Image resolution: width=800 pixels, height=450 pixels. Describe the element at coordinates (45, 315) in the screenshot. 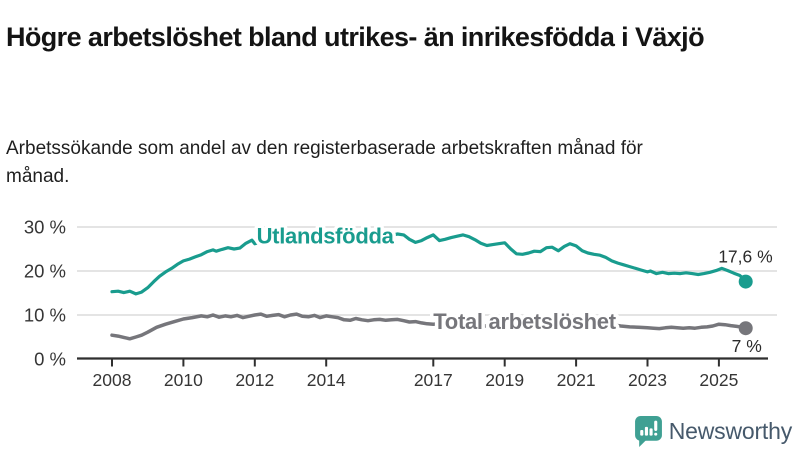

I see `y-tick-label: 10 %` at that location.